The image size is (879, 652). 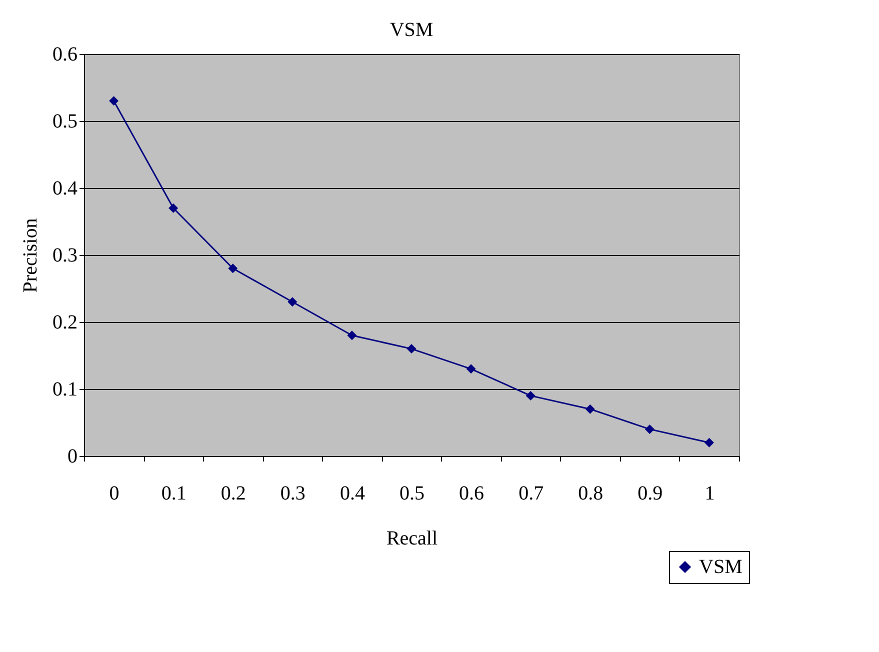 What do you see at coordinates (65, 389) in the screenshot?
I see `y-tick-label: 0.1` at bounding box center [65, 389].